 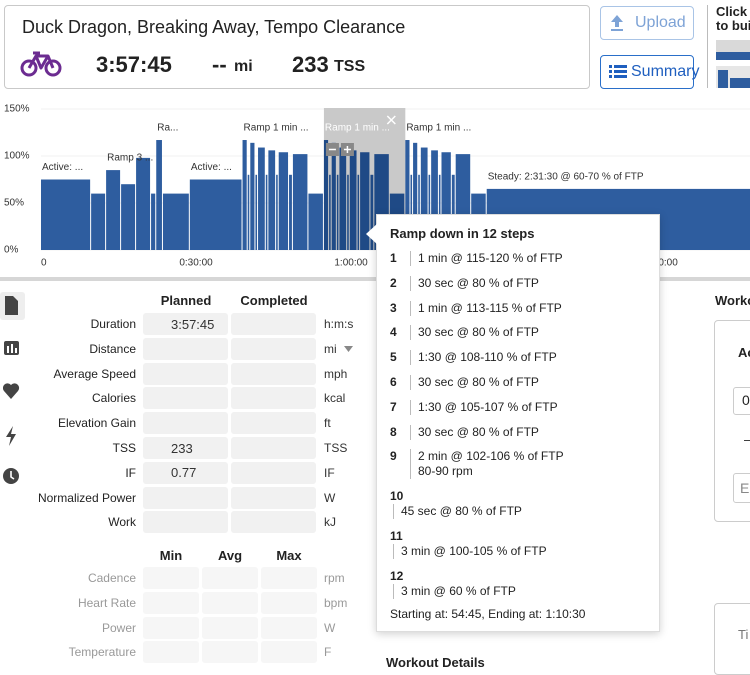 I want to click on row-label: Duration, so click(x=113, y=324).